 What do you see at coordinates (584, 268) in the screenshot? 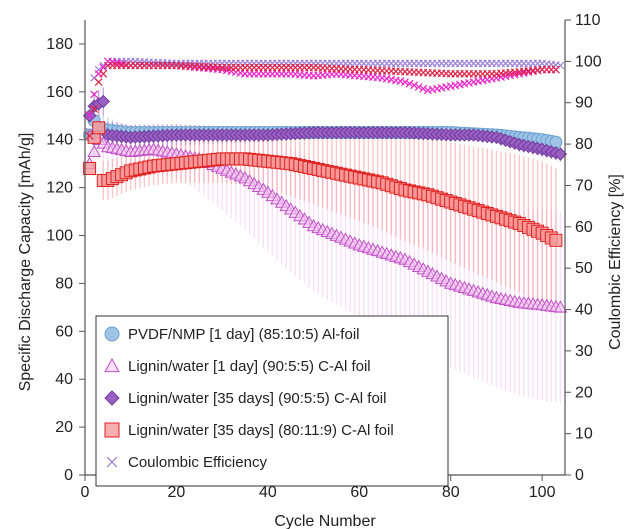
I see `y-tick-label-right: 50` at bounding box center [584, 268].